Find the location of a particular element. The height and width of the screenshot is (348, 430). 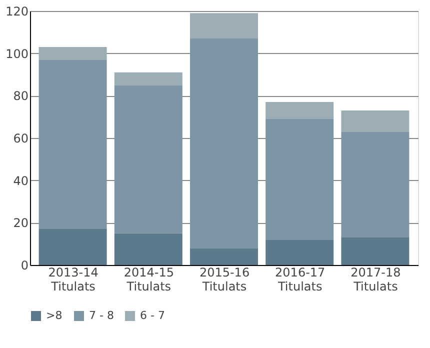

y-tick-label: 0 is located at coordinates (24, 265).